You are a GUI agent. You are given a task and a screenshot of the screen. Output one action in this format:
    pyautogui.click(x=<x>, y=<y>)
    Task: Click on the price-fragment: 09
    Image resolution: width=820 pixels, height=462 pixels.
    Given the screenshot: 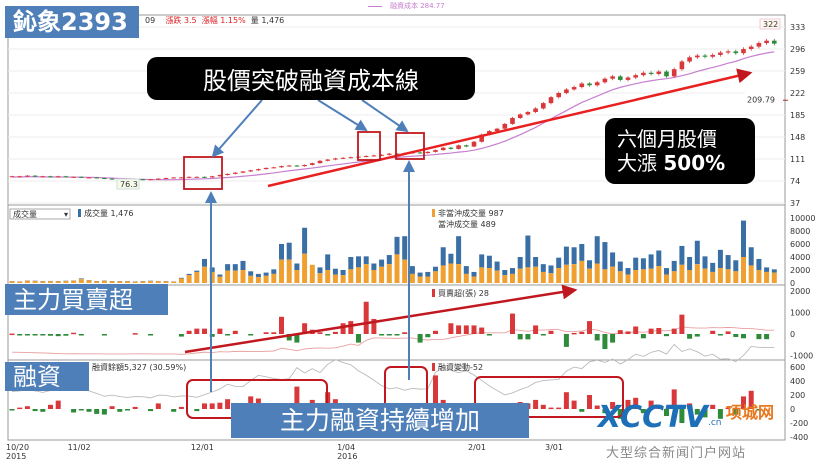 What is the action you would take?
    pyautogui.click(x=150, y=20)
    